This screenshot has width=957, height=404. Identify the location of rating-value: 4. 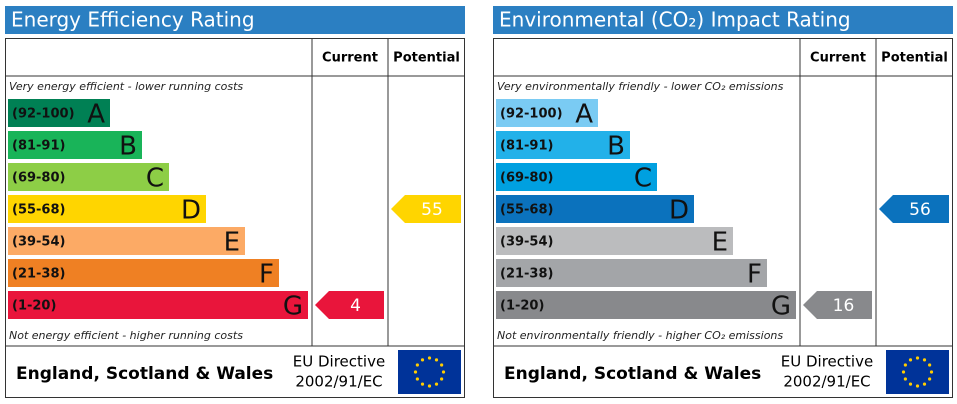
(355, 306).